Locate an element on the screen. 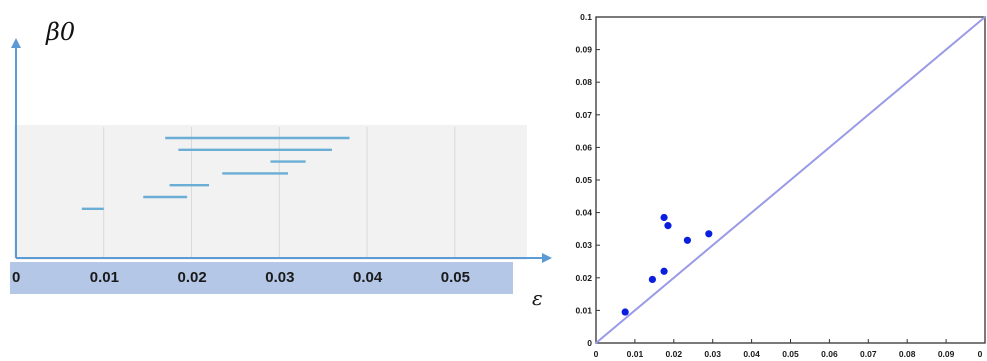 Image resolution: width=987 pixels, height=361 pixels. diagram-y-tick-label: 0 is located at coordinates (589, 343).